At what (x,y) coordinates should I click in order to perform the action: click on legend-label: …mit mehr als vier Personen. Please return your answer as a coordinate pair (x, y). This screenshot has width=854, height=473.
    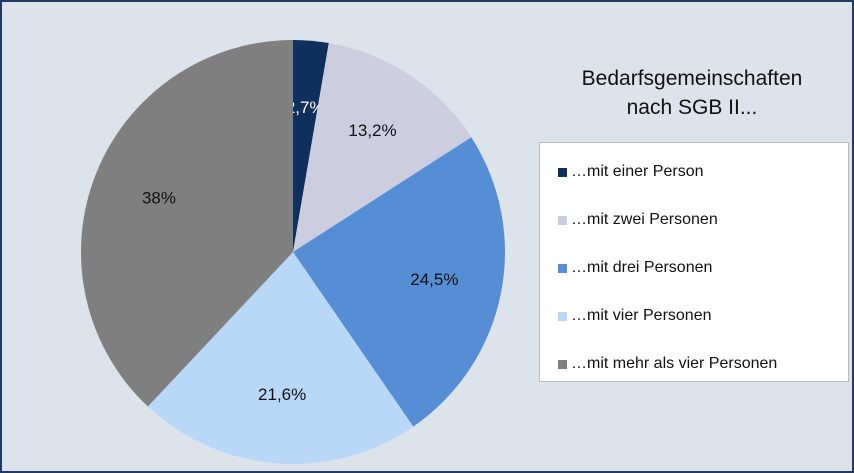
    Looking at the image, I should click on (674, 363).